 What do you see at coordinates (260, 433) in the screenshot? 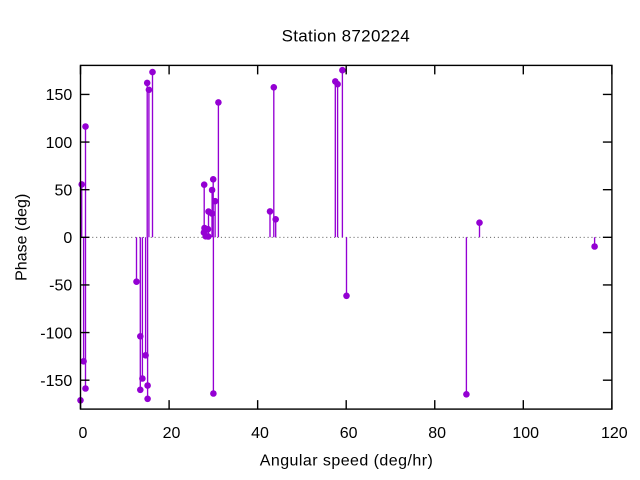
I see `svg-text: 40` at bounding box center [260, 433].